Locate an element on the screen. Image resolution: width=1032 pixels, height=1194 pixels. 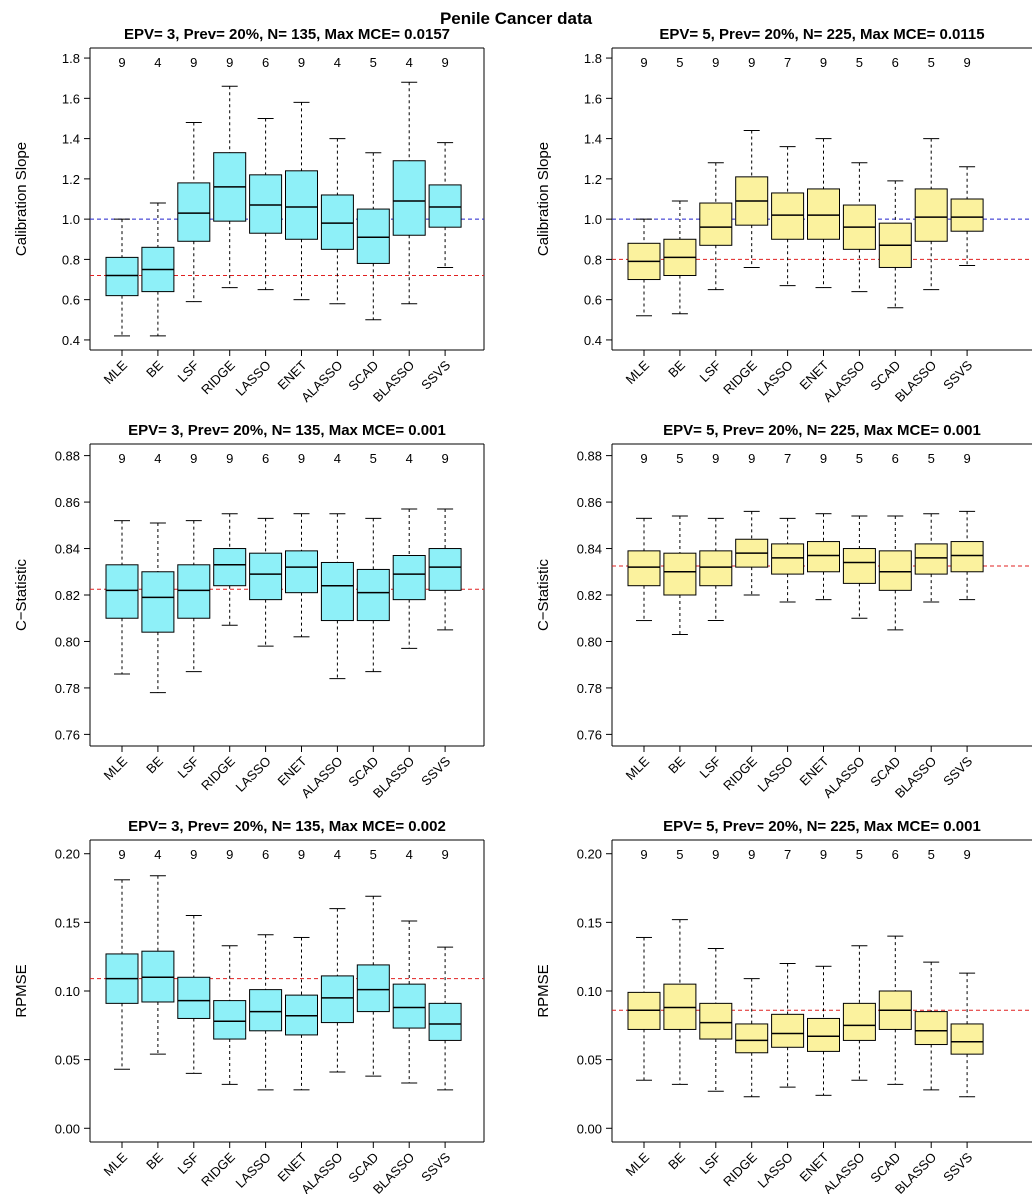
y-tick-label: 0.4 is located at coordinates (593, 340).